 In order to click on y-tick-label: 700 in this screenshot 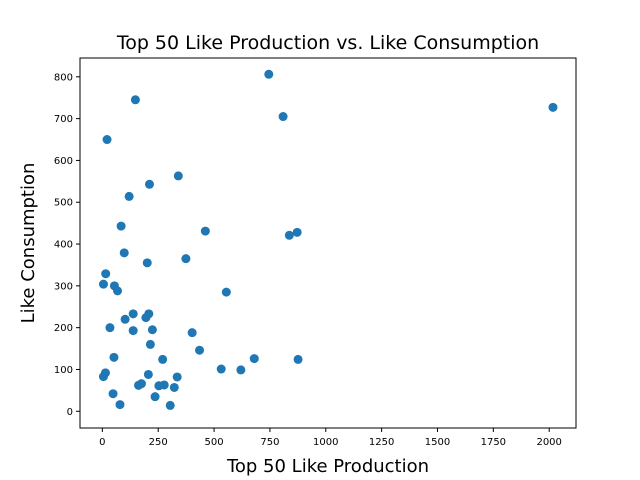, I will do `click(63, 119)`.